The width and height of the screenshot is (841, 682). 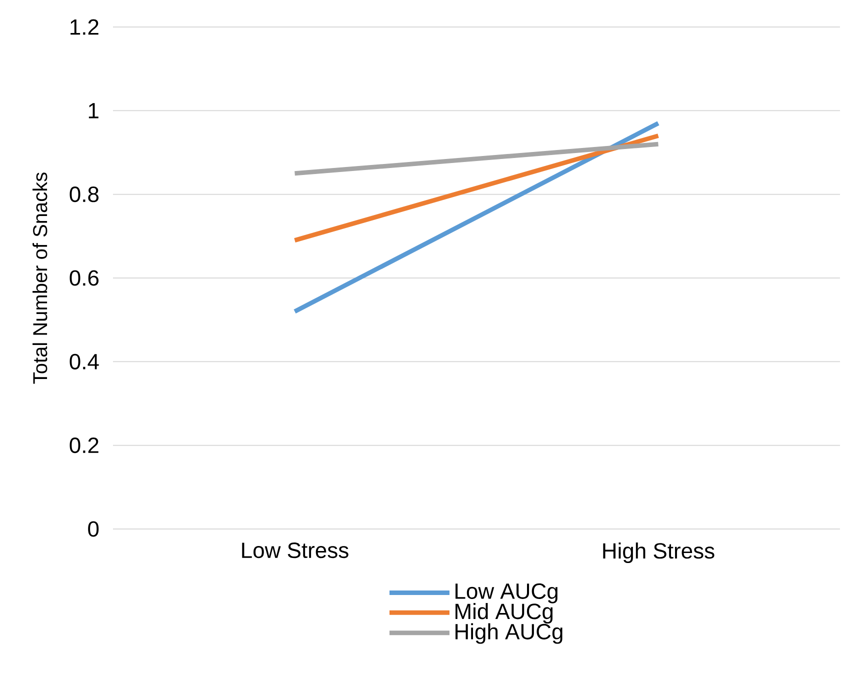 I want to click on legend-label: Mid AUCg, so click(x=504, y=613).